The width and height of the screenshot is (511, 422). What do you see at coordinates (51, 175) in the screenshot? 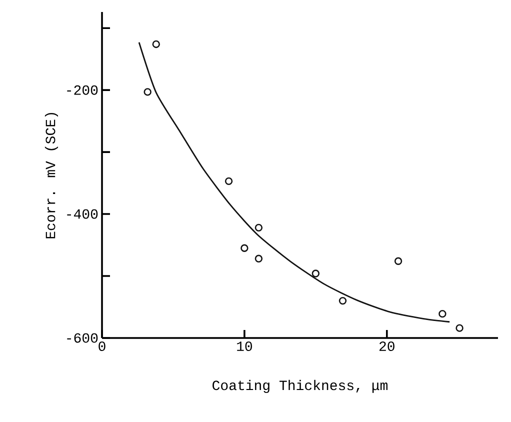
I see `y-axis-title: Ecorr. mV (SCE)` at bounding box center [51, 175].